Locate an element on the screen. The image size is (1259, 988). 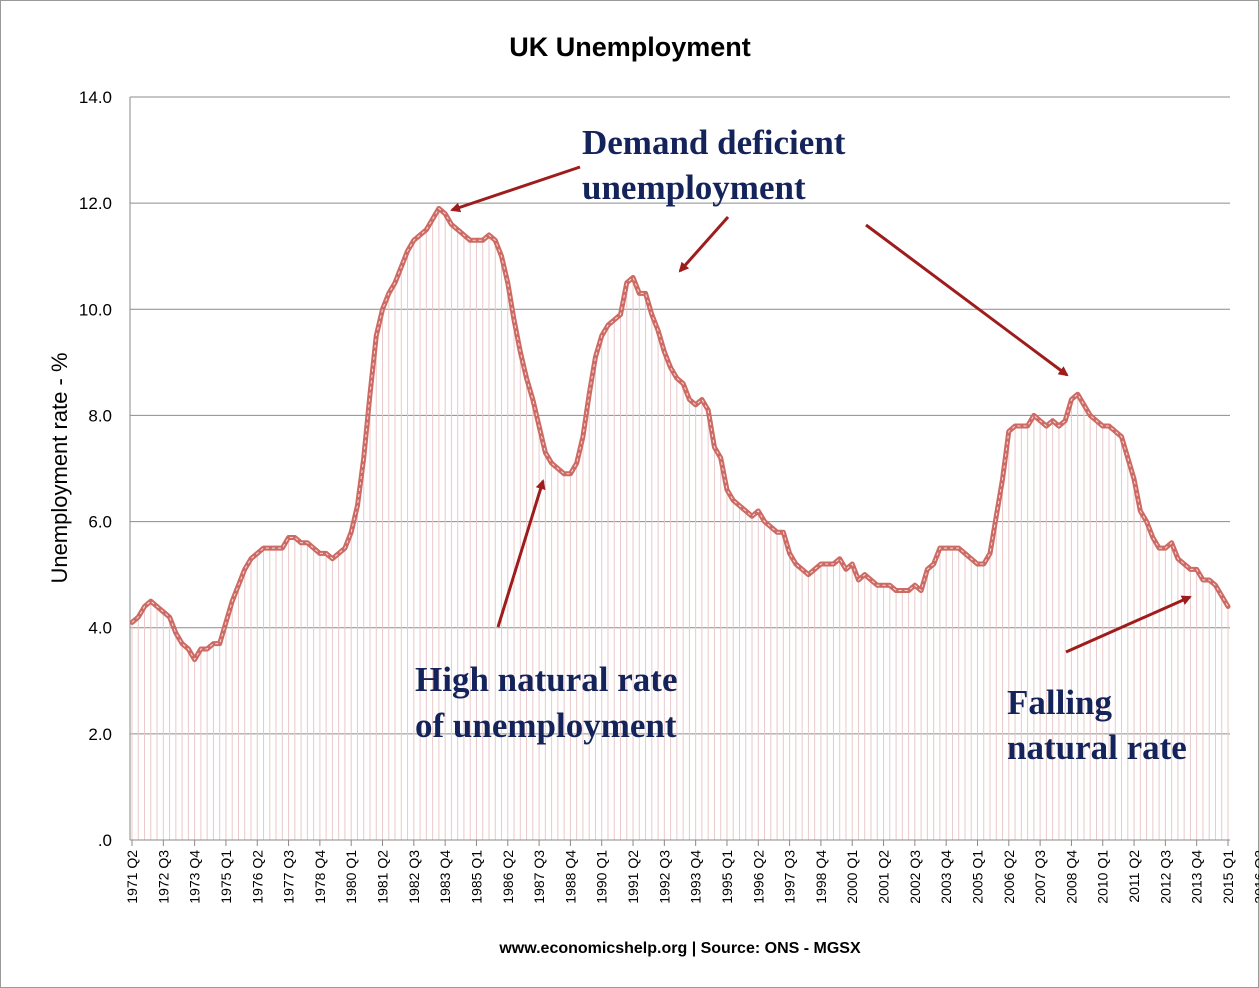
x-tick-label: 1990 Q1 is located at coordinates (602, 877).